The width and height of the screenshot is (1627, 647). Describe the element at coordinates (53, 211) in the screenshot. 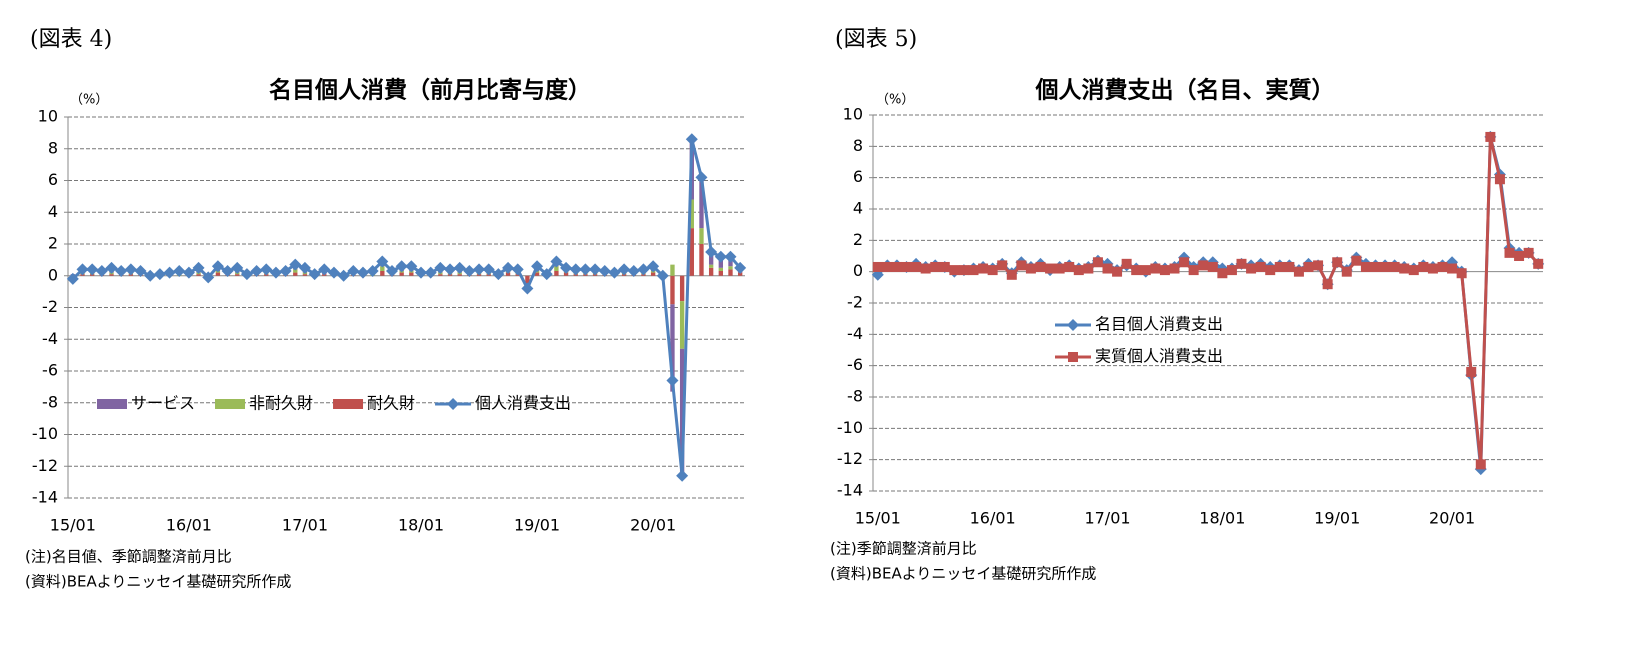

I see `y-tick-label: 4` at that location.